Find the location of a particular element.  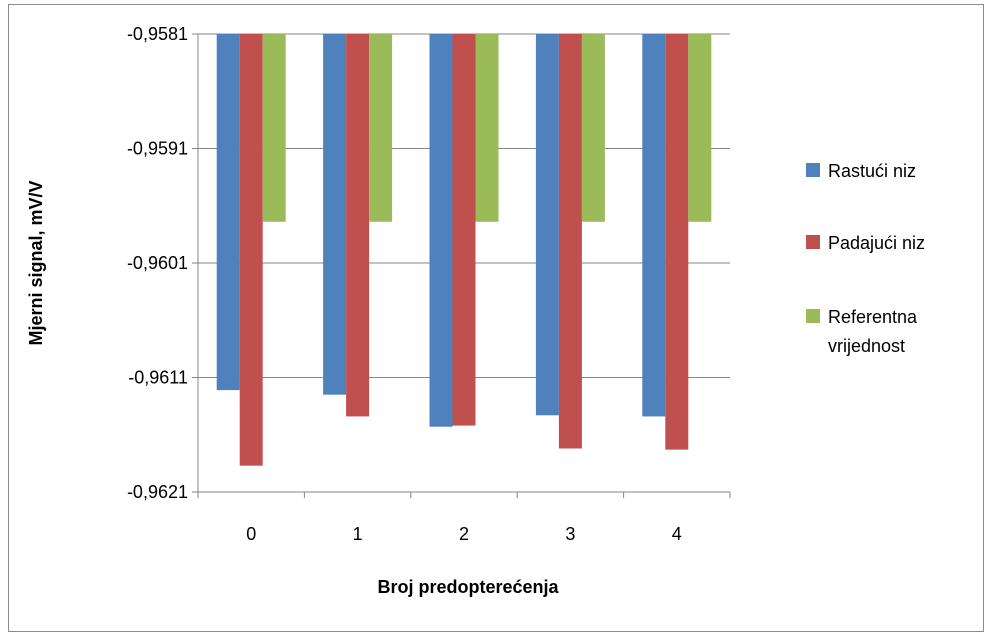

x-tick-label: 2 is located at coordinates (464, 534).